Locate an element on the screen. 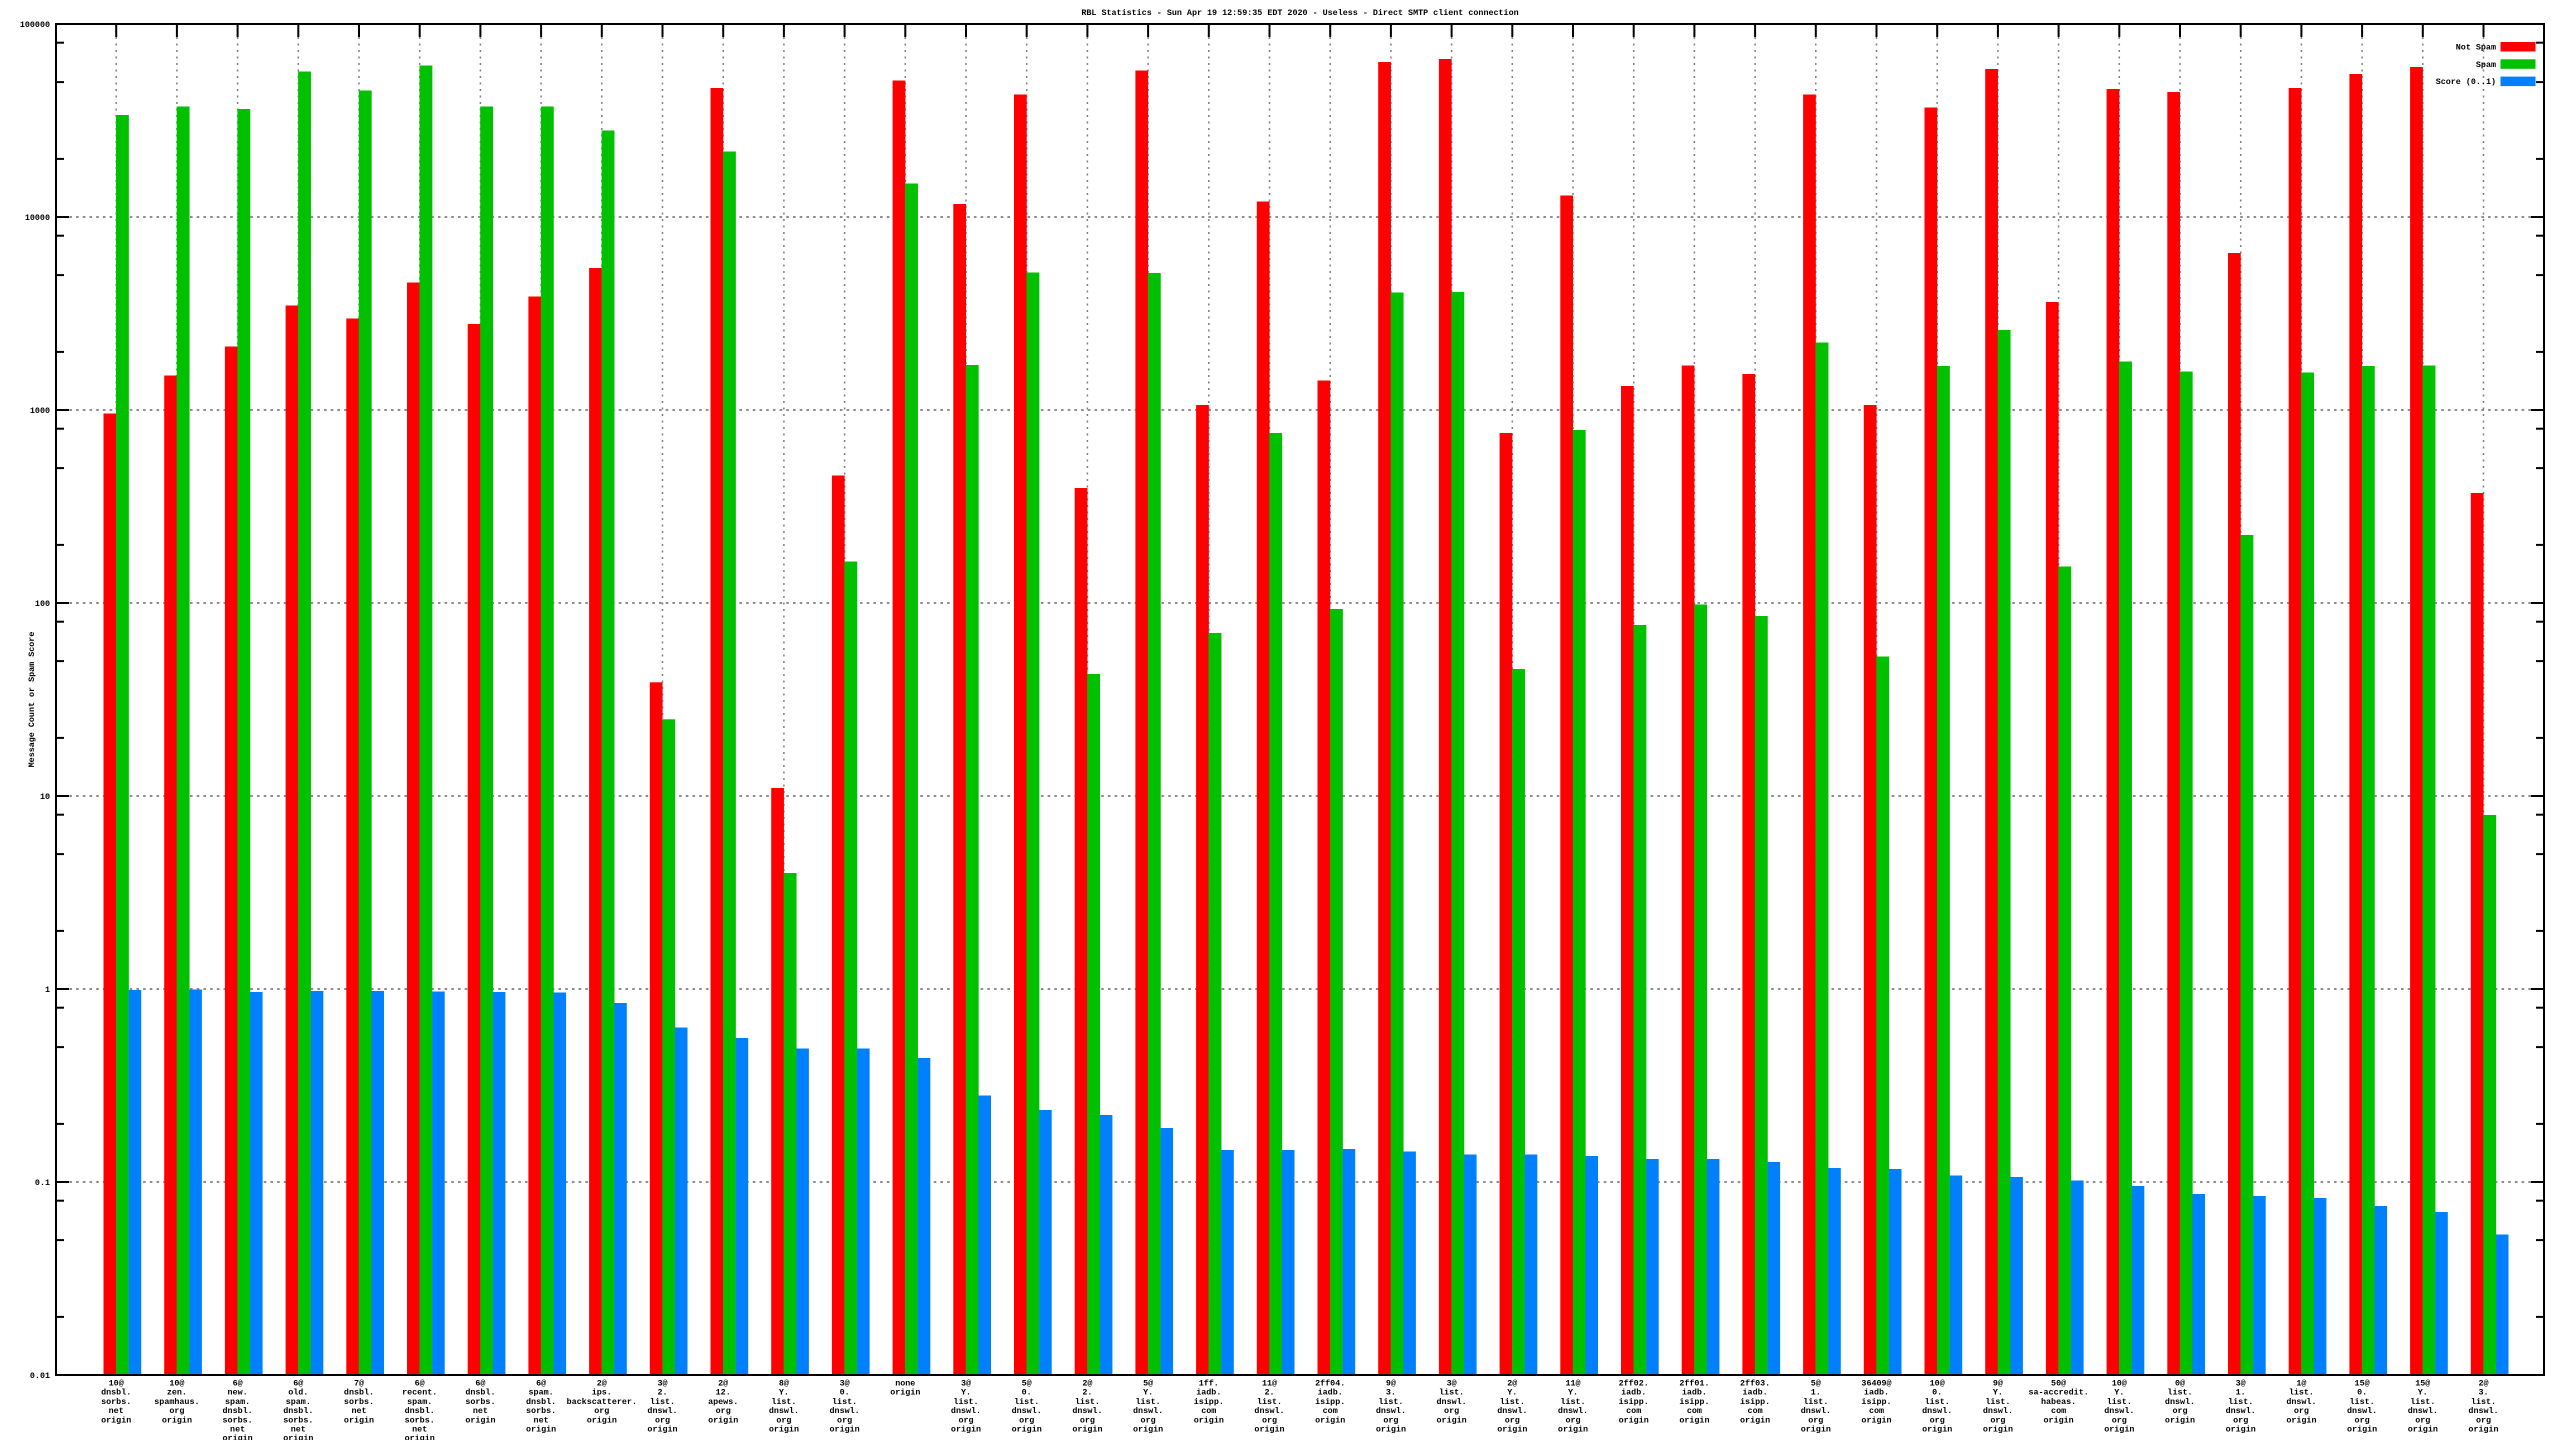 The image size is (2560, 1440). svg-text: 1000 is located at coordinates (40, 411).